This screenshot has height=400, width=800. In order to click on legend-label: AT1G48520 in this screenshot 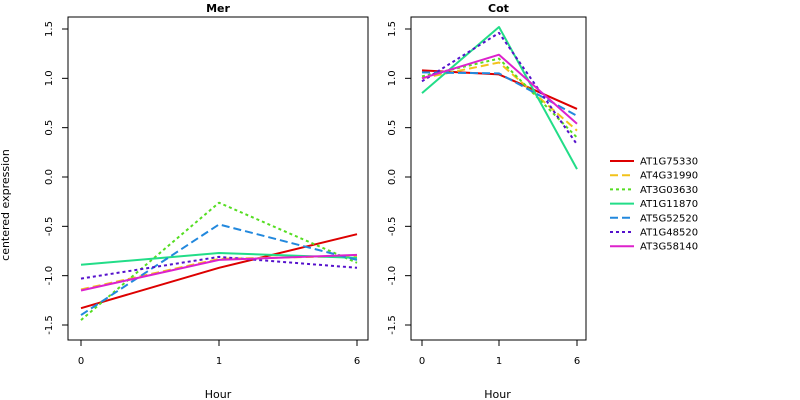, I will do `click(669, 233)`.